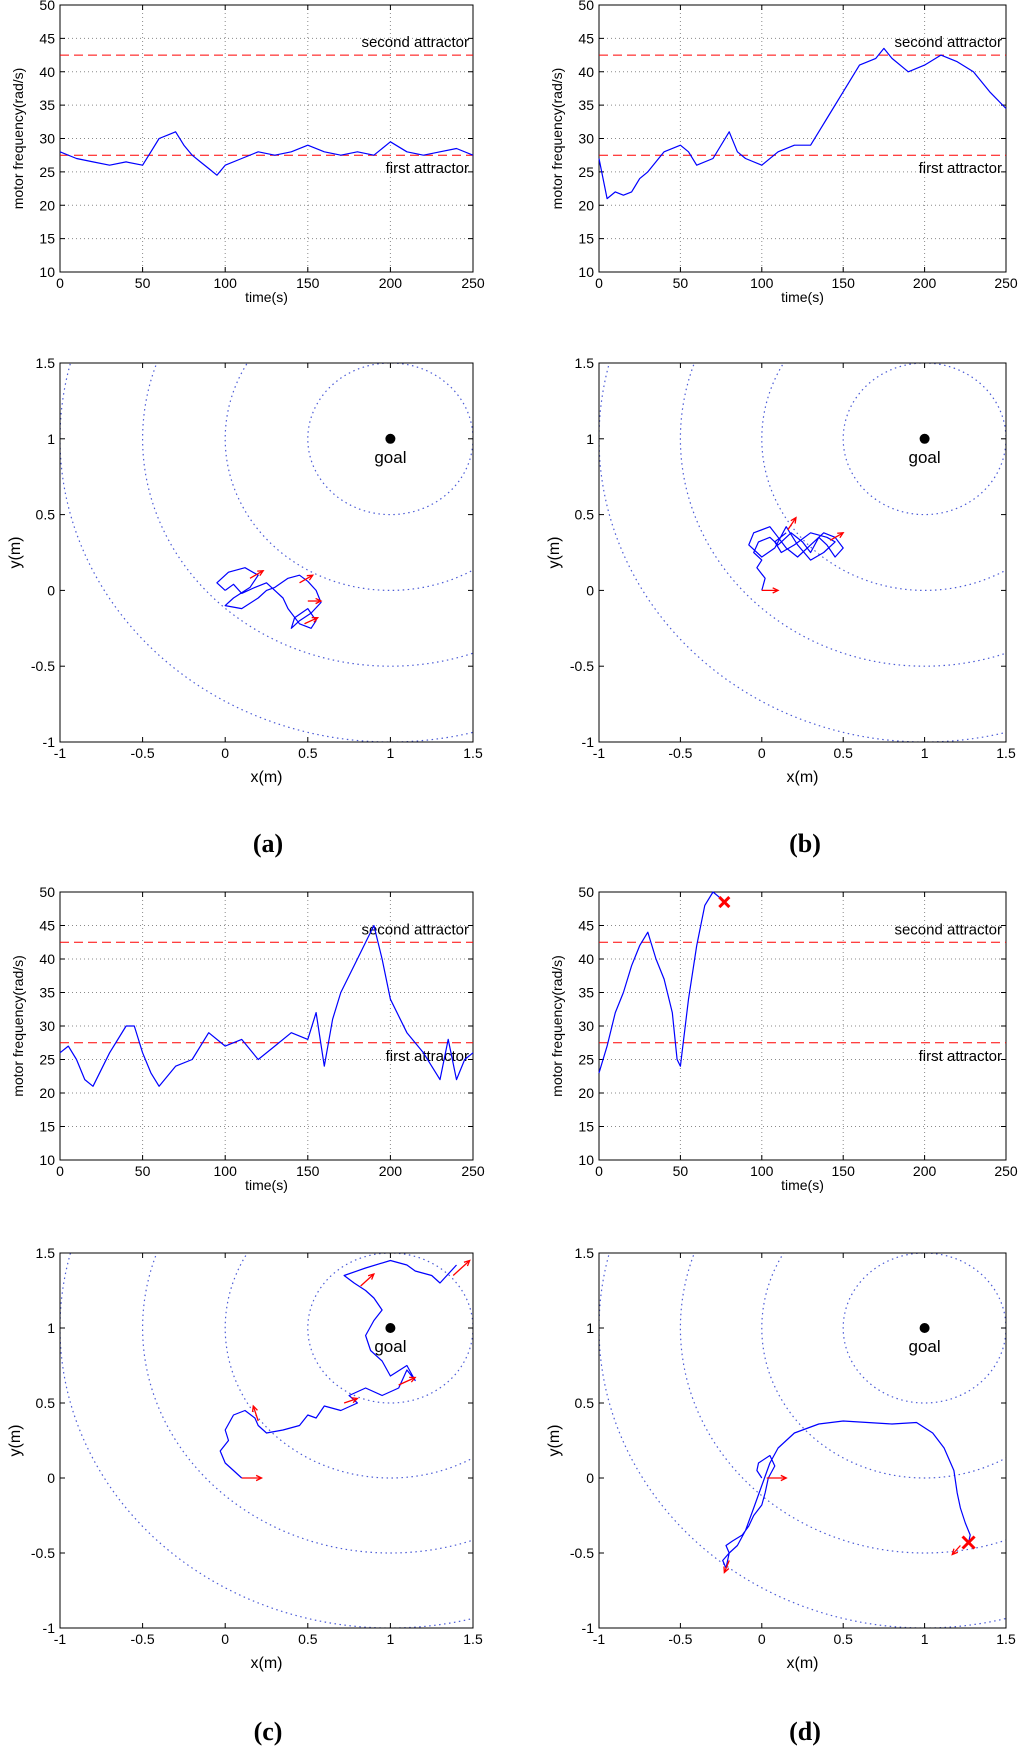 Image resolution: width=1024 pixels, height=1746 pixels. Describe the element at coordinates (843, 753) in the screenshot. I see `x-tick-label: 0.5` at that location.